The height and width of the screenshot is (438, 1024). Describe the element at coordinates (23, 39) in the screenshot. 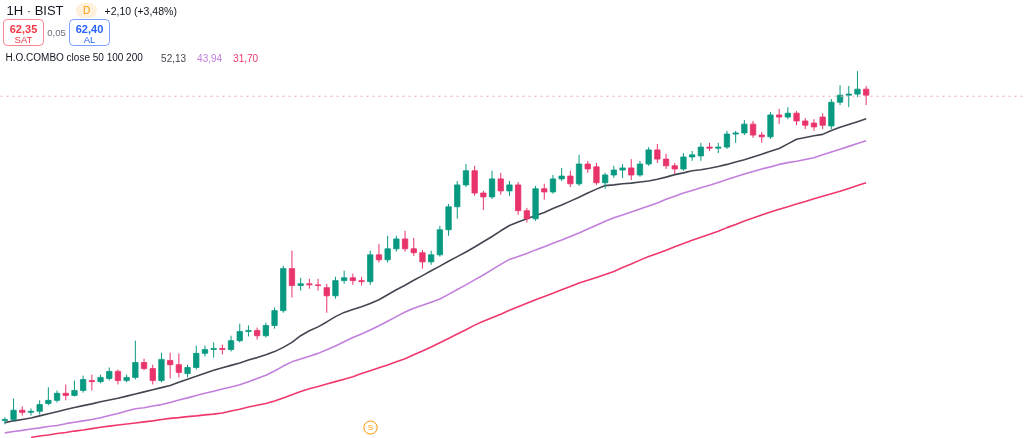

I see `text: SAT` at that location.